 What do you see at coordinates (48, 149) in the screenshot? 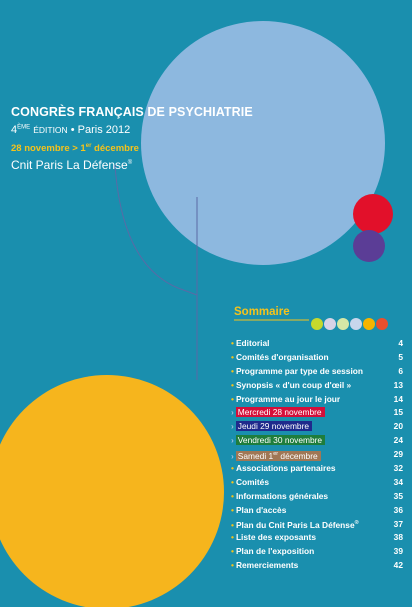
I see `dates-start: 28 novembre > 1` at bounding box center [48, 149].